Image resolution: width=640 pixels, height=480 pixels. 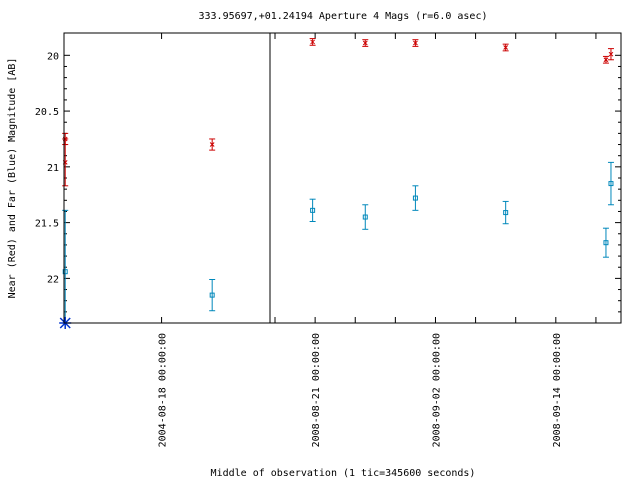 What do you see at coordinates (53, 168) in the screenshot?
I see `y-tick-label: 21` at bounding box center [53, 168].